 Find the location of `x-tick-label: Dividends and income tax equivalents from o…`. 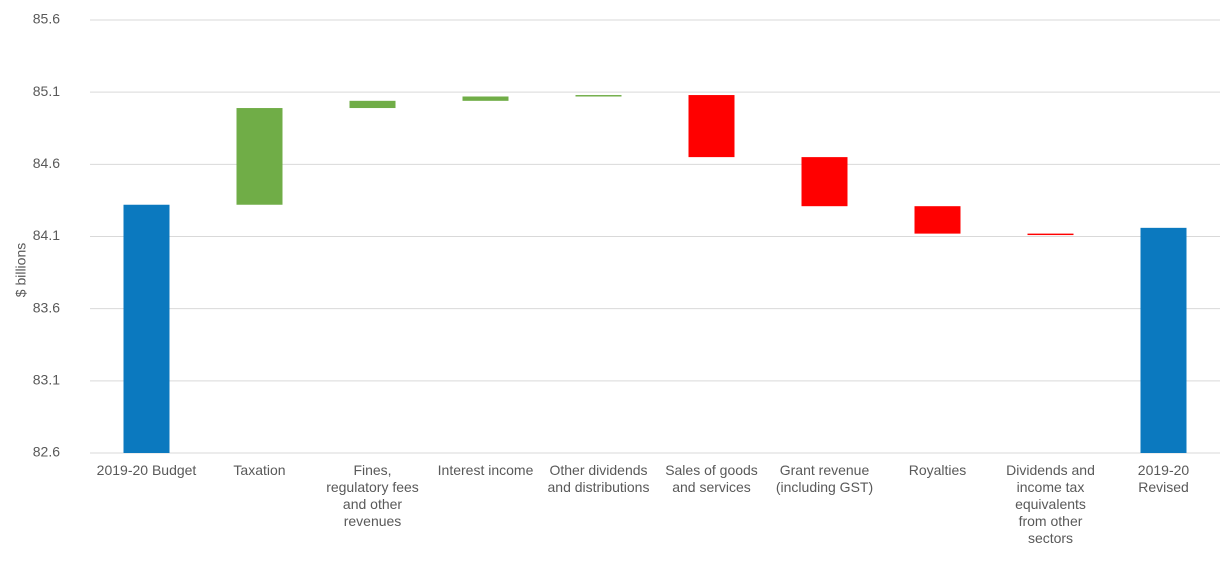

x-tick-label: Dividends and income tax equivalents from o… is located at coordinates (1050, 504).